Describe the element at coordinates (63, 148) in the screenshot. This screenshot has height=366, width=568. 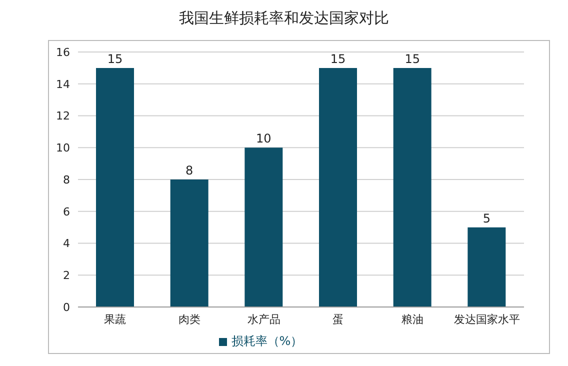
I see `y-tick-label: 10` at that location.